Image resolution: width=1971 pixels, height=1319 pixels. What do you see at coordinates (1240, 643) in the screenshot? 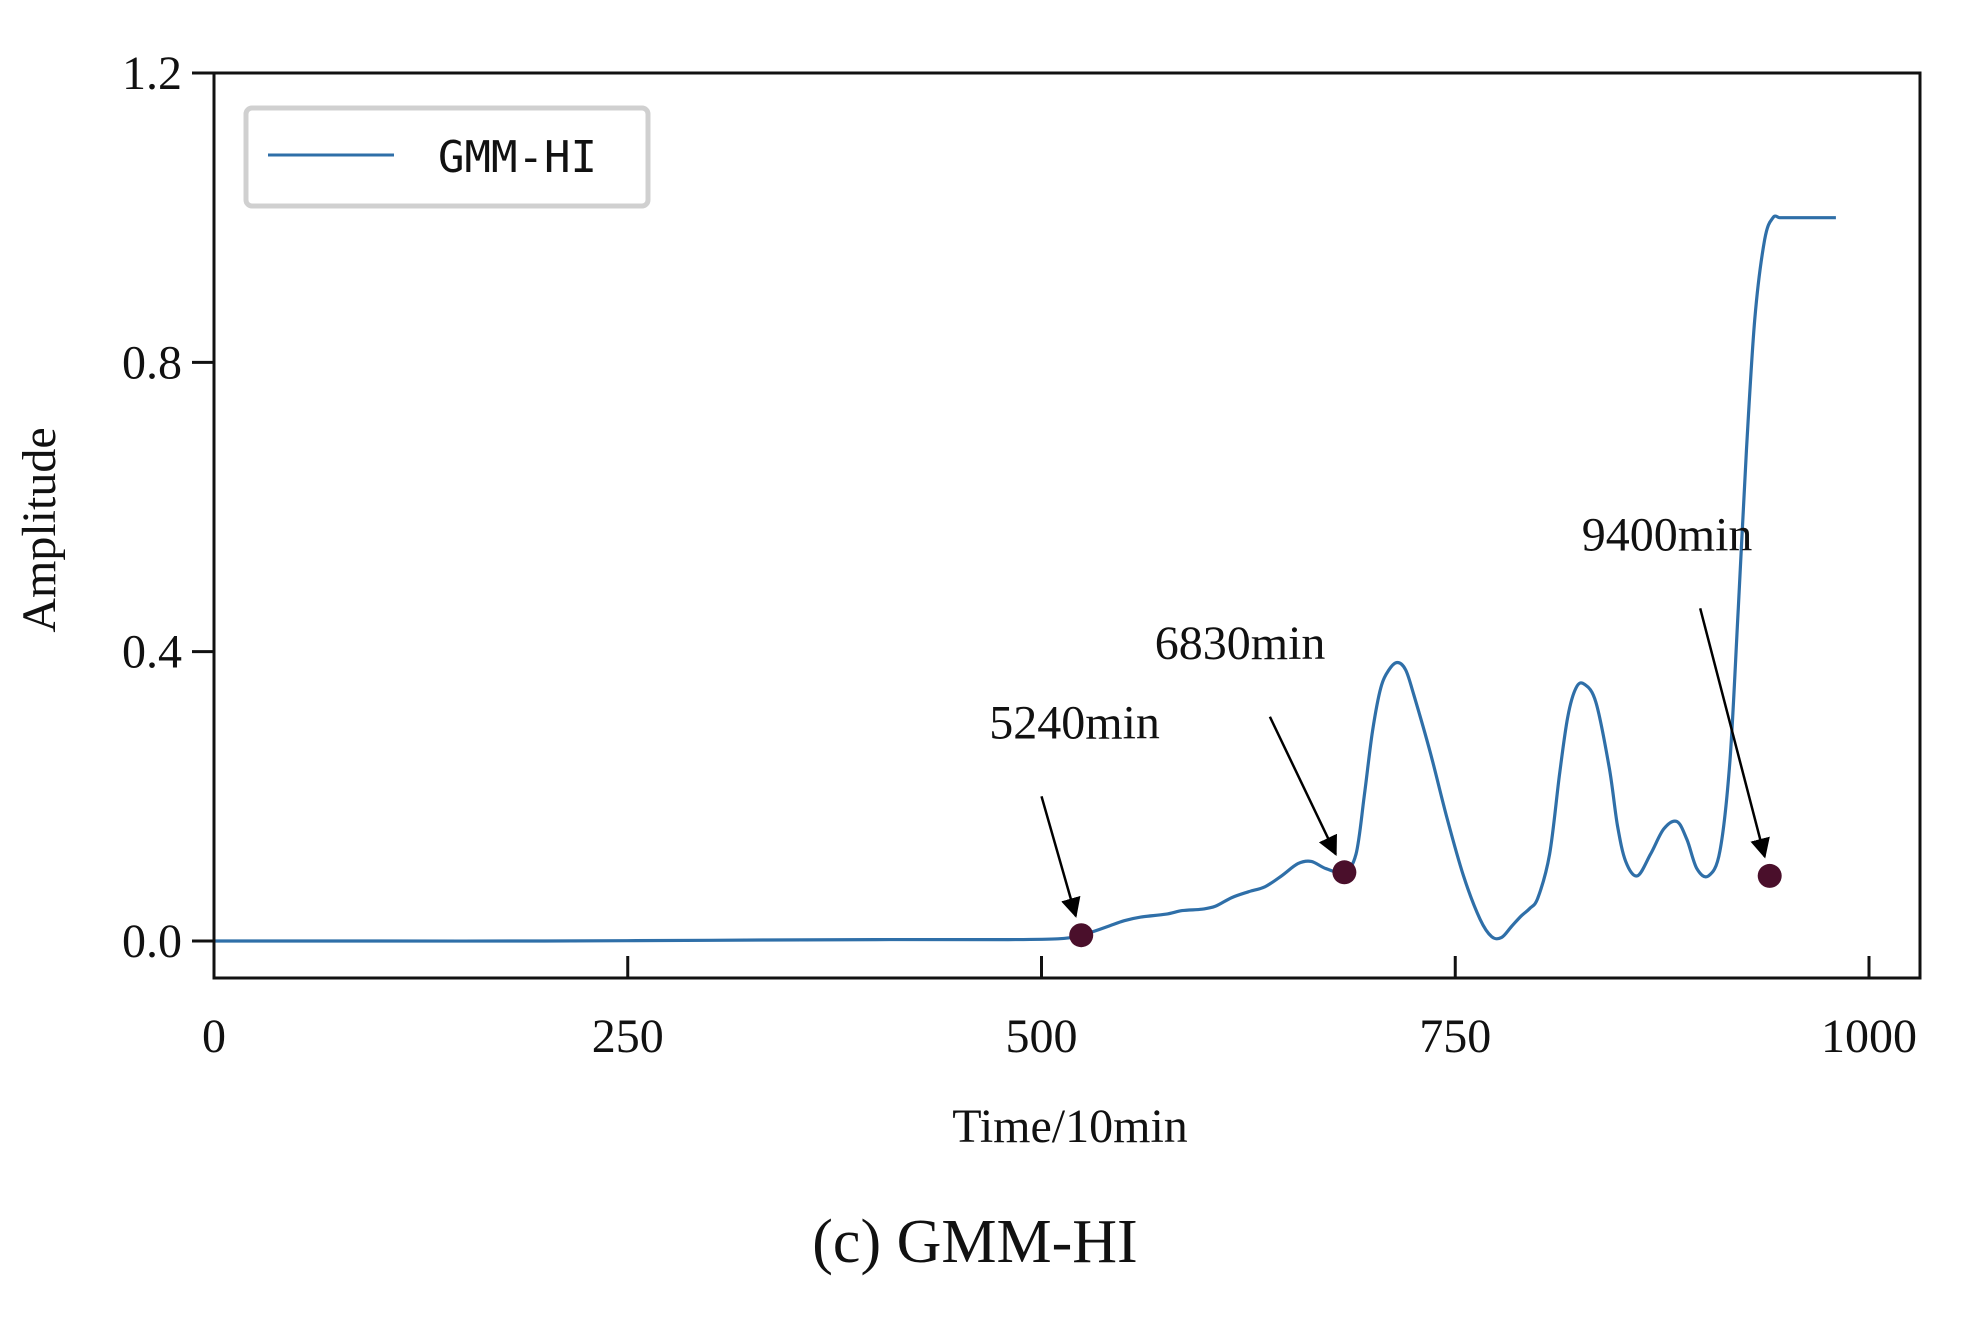
I see `annotation-label: 6830min` at bounding box center [1240, 643].